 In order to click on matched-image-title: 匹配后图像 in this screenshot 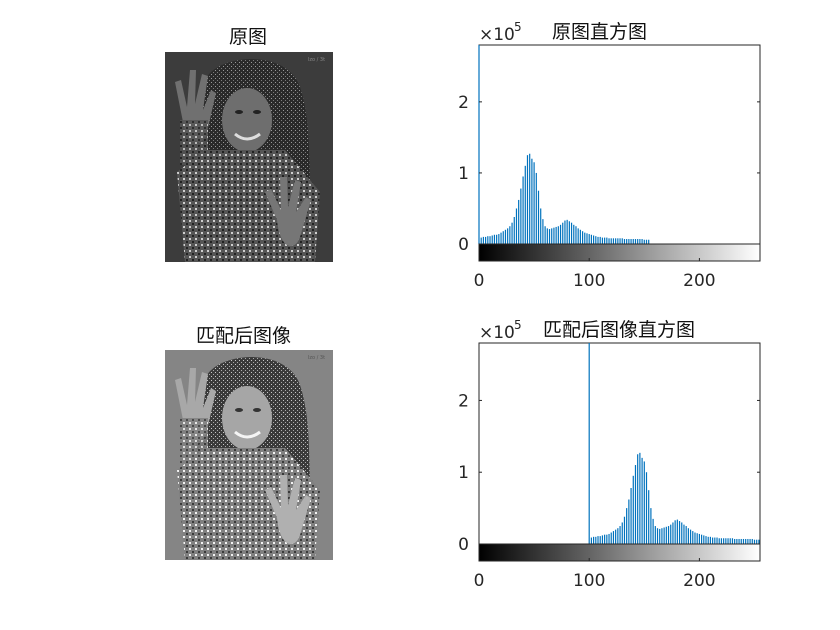, I will do `click(244, 336)`.